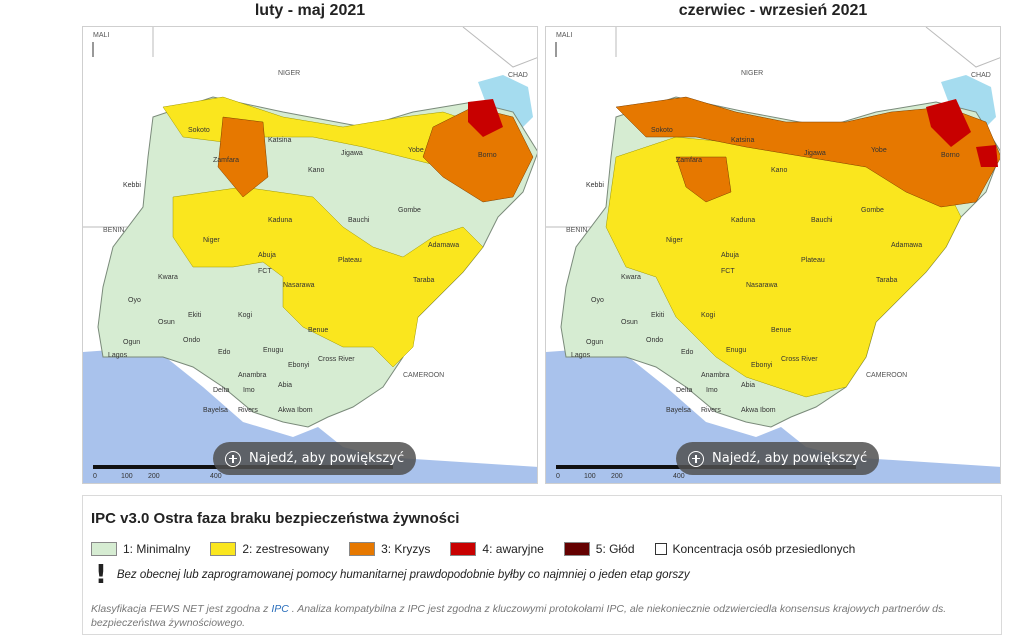 This screenshot has width=1024, height=640. I want to click on label-zamfara: Zamfara, so click(689, 160).